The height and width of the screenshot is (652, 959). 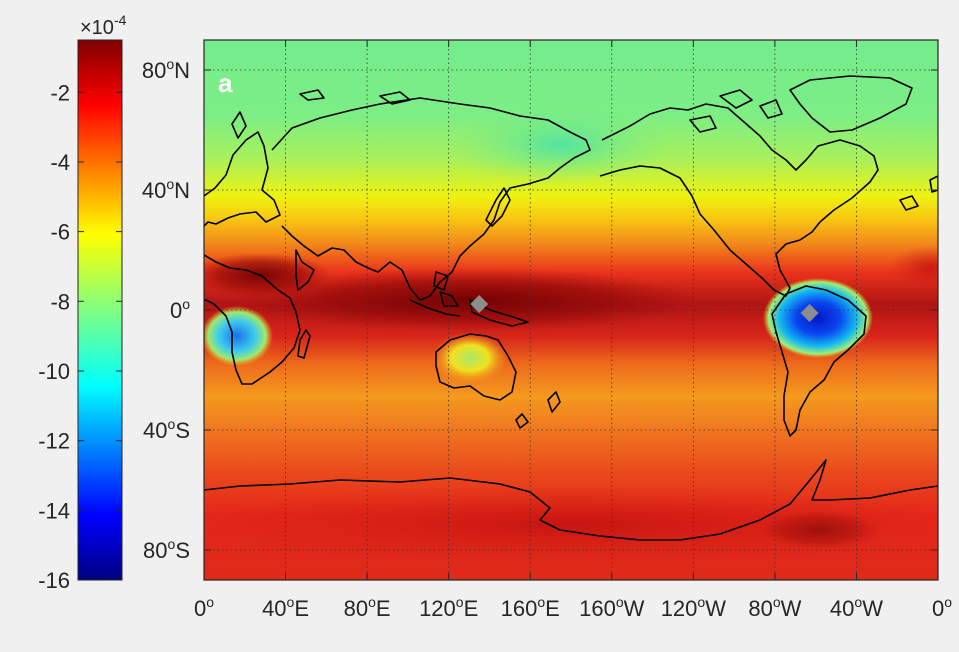 I want to click on atlantic-red-tongue, so click(x=914, y=268).